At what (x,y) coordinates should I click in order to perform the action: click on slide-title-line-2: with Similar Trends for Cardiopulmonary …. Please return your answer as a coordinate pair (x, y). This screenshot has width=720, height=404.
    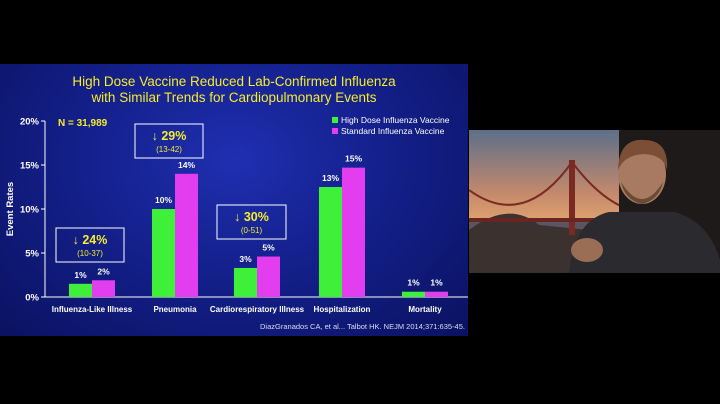
    Looking at the image, I should click on (234, 97).